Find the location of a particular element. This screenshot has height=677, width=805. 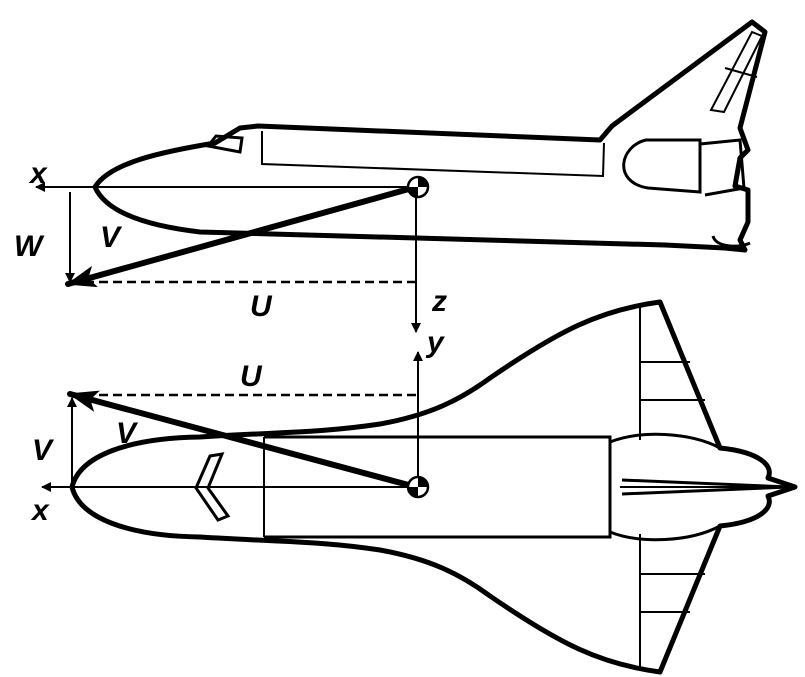

top-v-diag-label: V is located at coordinates (127, 433).